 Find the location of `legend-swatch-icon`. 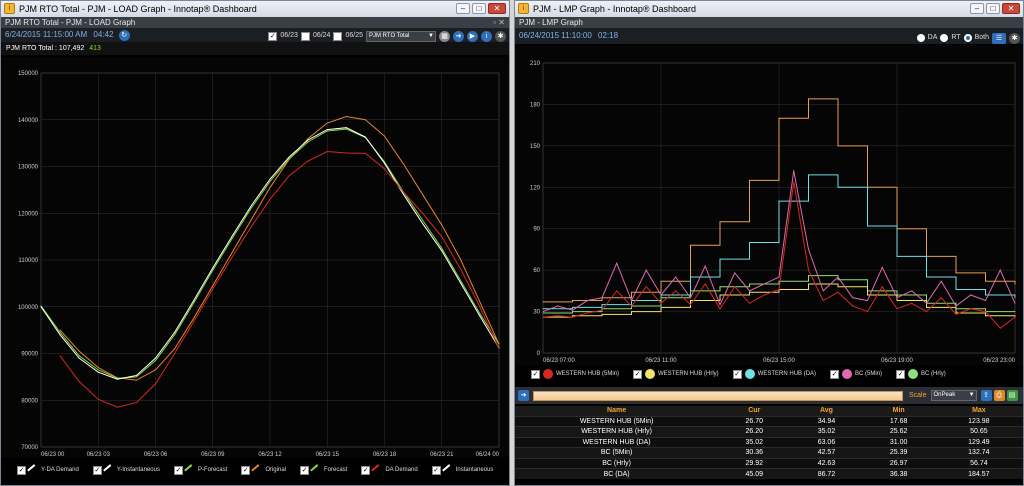

legend-swatch-icon is located at coordinates (190, 470).